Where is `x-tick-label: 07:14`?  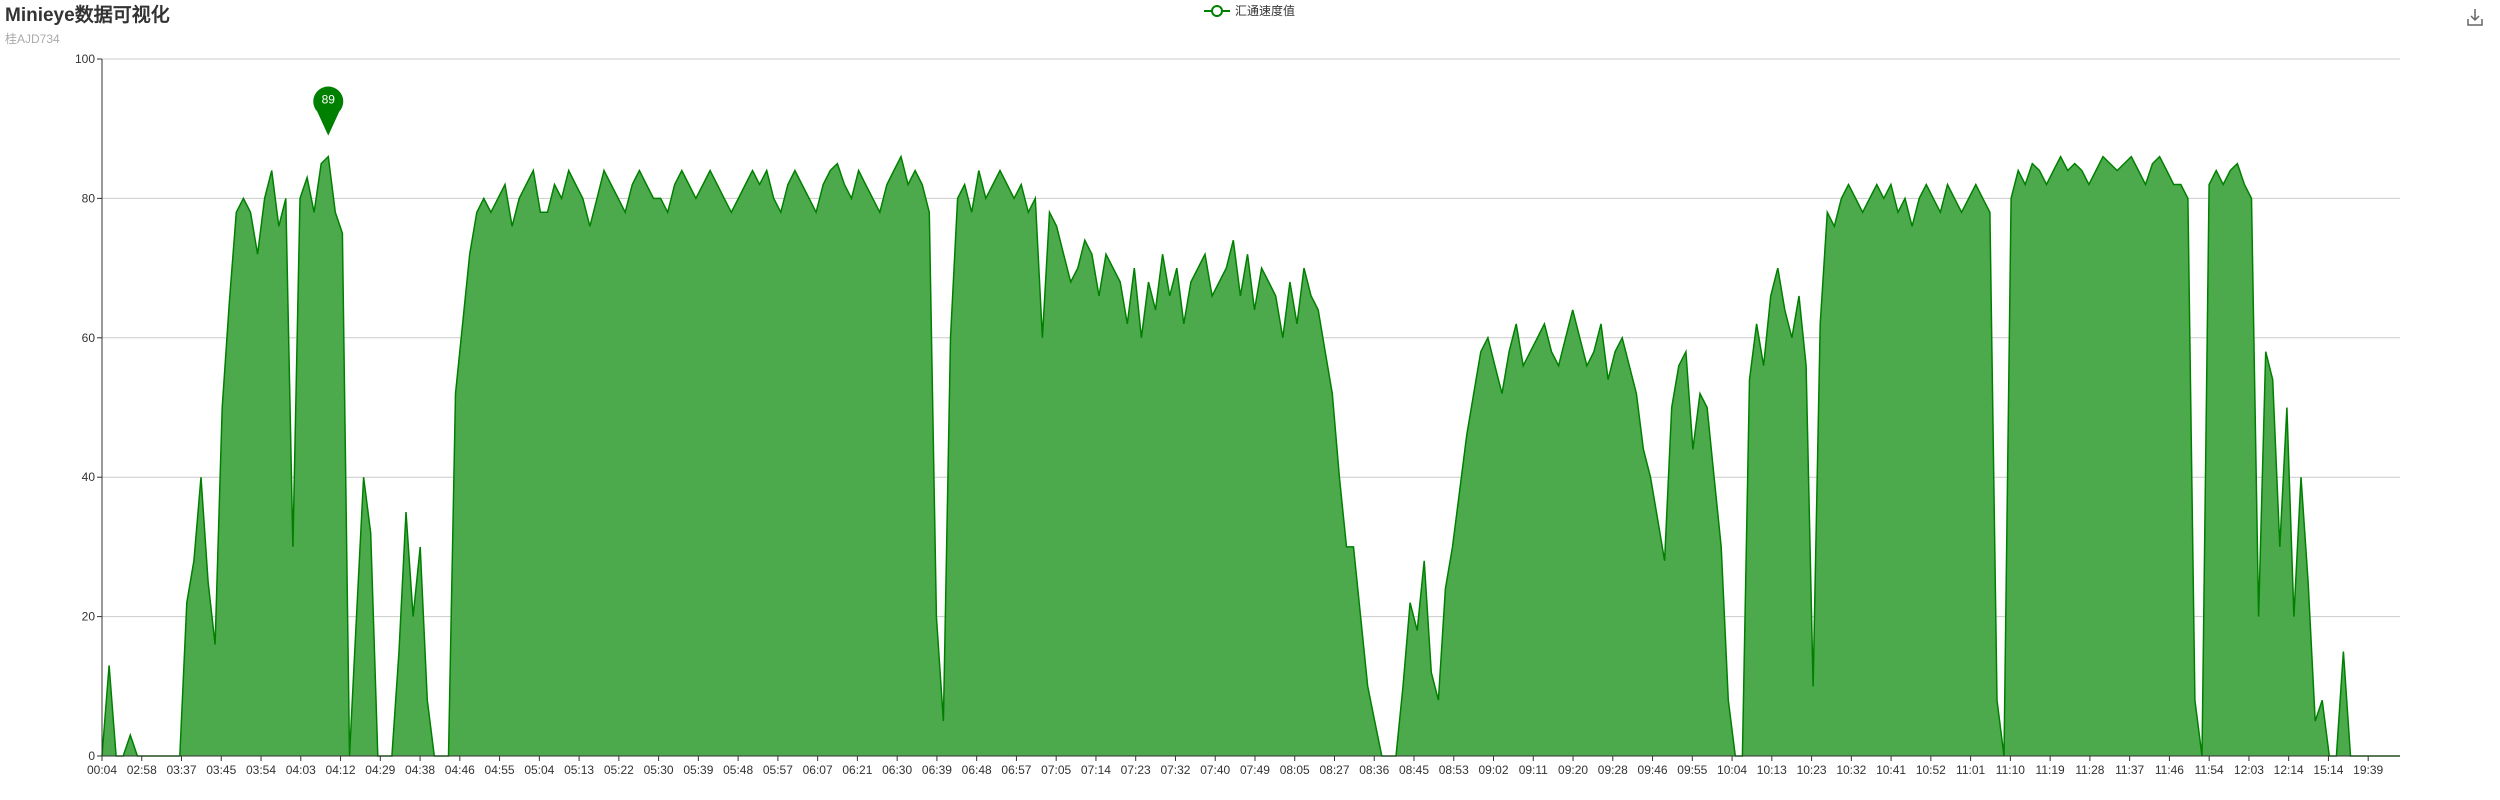 x-tick-label: 07:14 is located at coordinates (1096, 770).